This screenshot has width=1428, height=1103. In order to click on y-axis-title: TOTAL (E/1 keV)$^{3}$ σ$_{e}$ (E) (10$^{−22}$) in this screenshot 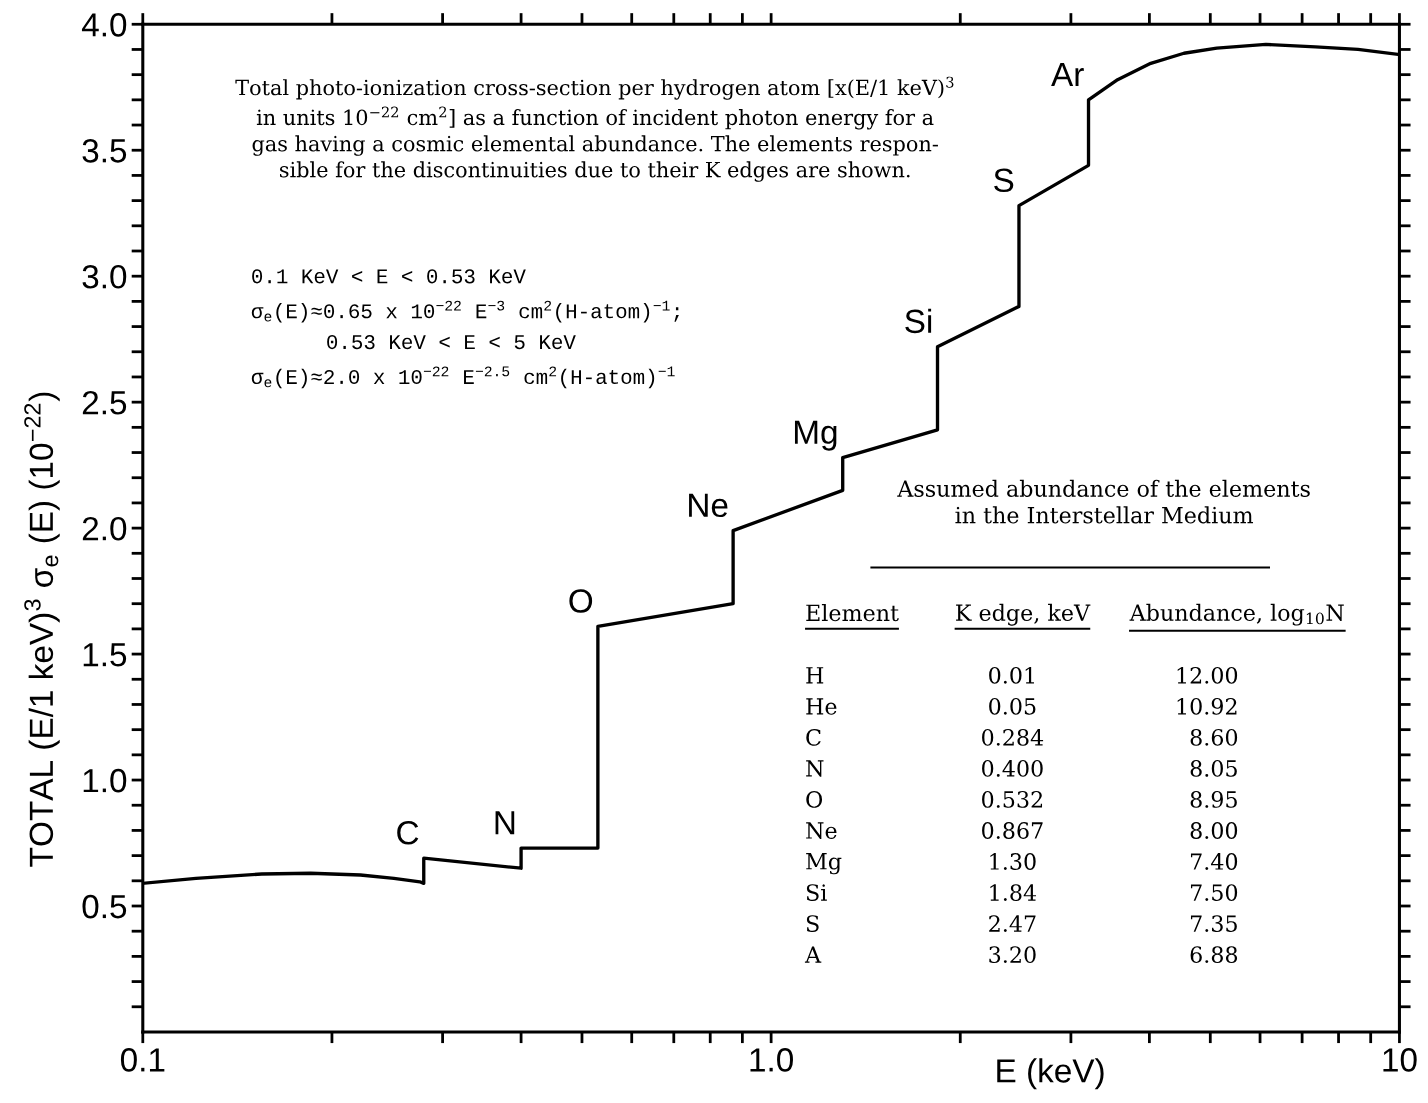, I will do `click(42, 629)`.